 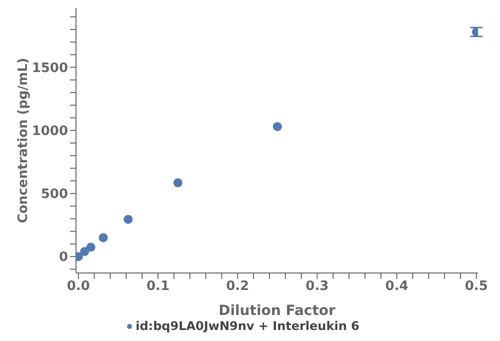 I want to click on x-tick-label: 0.1, so click(x=158, y=286).